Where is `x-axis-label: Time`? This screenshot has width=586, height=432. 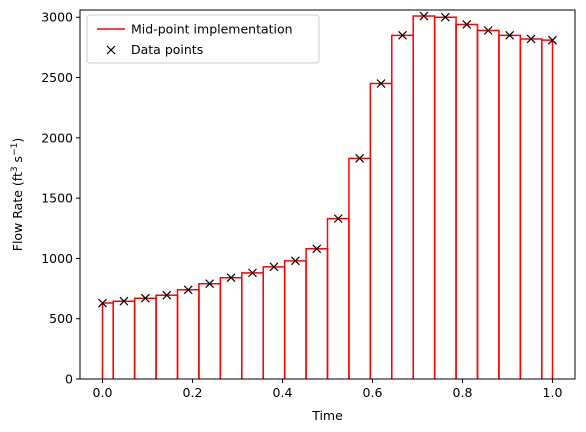
x-axis-label: Time is located at coordinates (327, 415).